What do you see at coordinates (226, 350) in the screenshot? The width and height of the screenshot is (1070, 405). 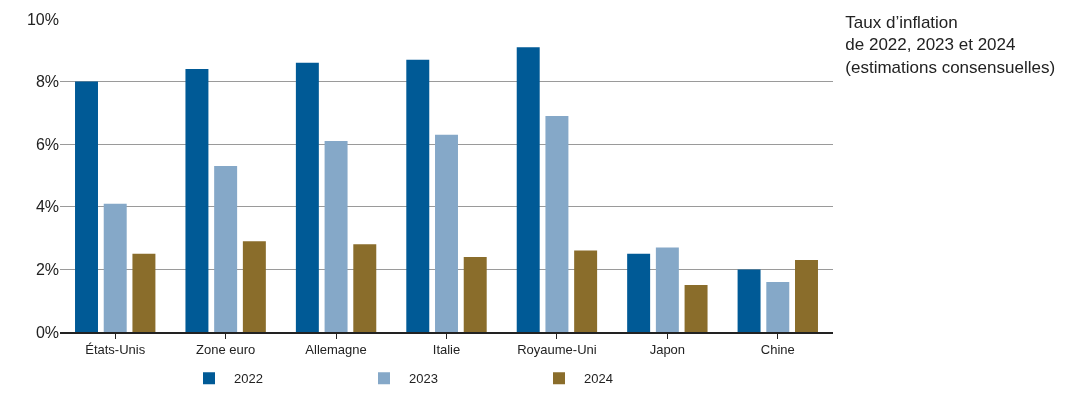 I see `x-tick-label: Zone euro` at bounding box center [226, 350].